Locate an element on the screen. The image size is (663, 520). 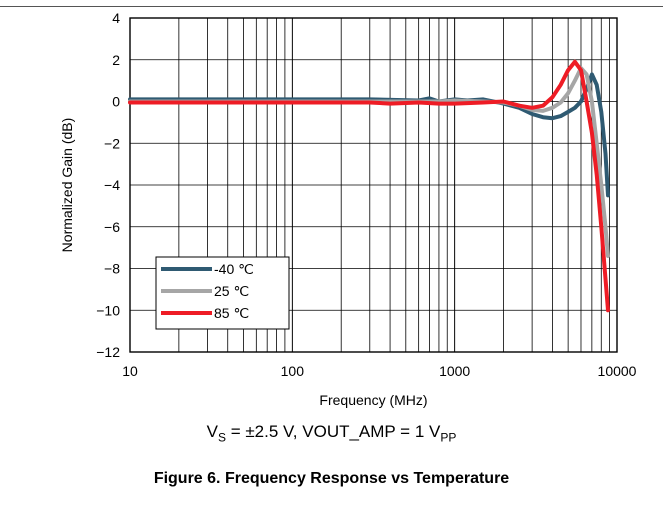
y-tick-label: 2 is located at coordinates (116, 60).